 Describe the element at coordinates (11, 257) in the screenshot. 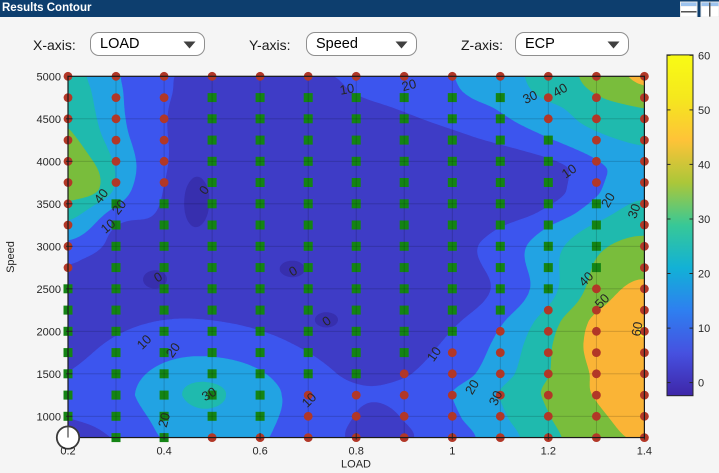

I see `svg-text: Speed` at that location.